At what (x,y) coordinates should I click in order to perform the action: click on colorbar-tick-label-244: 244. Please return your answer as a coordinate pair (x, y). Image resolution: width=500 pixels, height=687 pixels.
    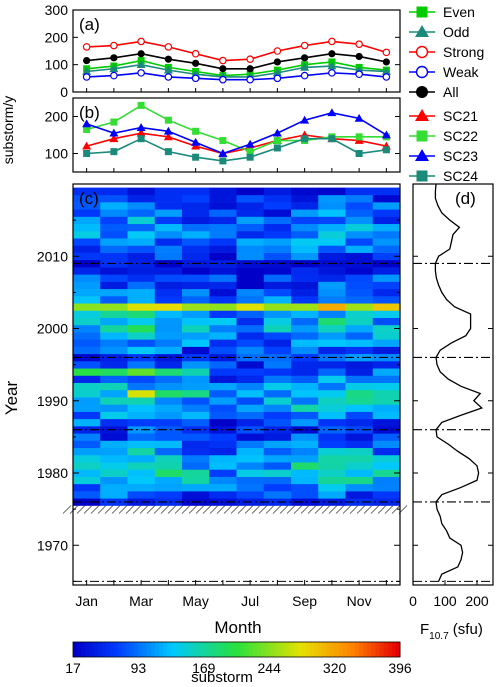
    Looking at the image, I should click on (270, 668).